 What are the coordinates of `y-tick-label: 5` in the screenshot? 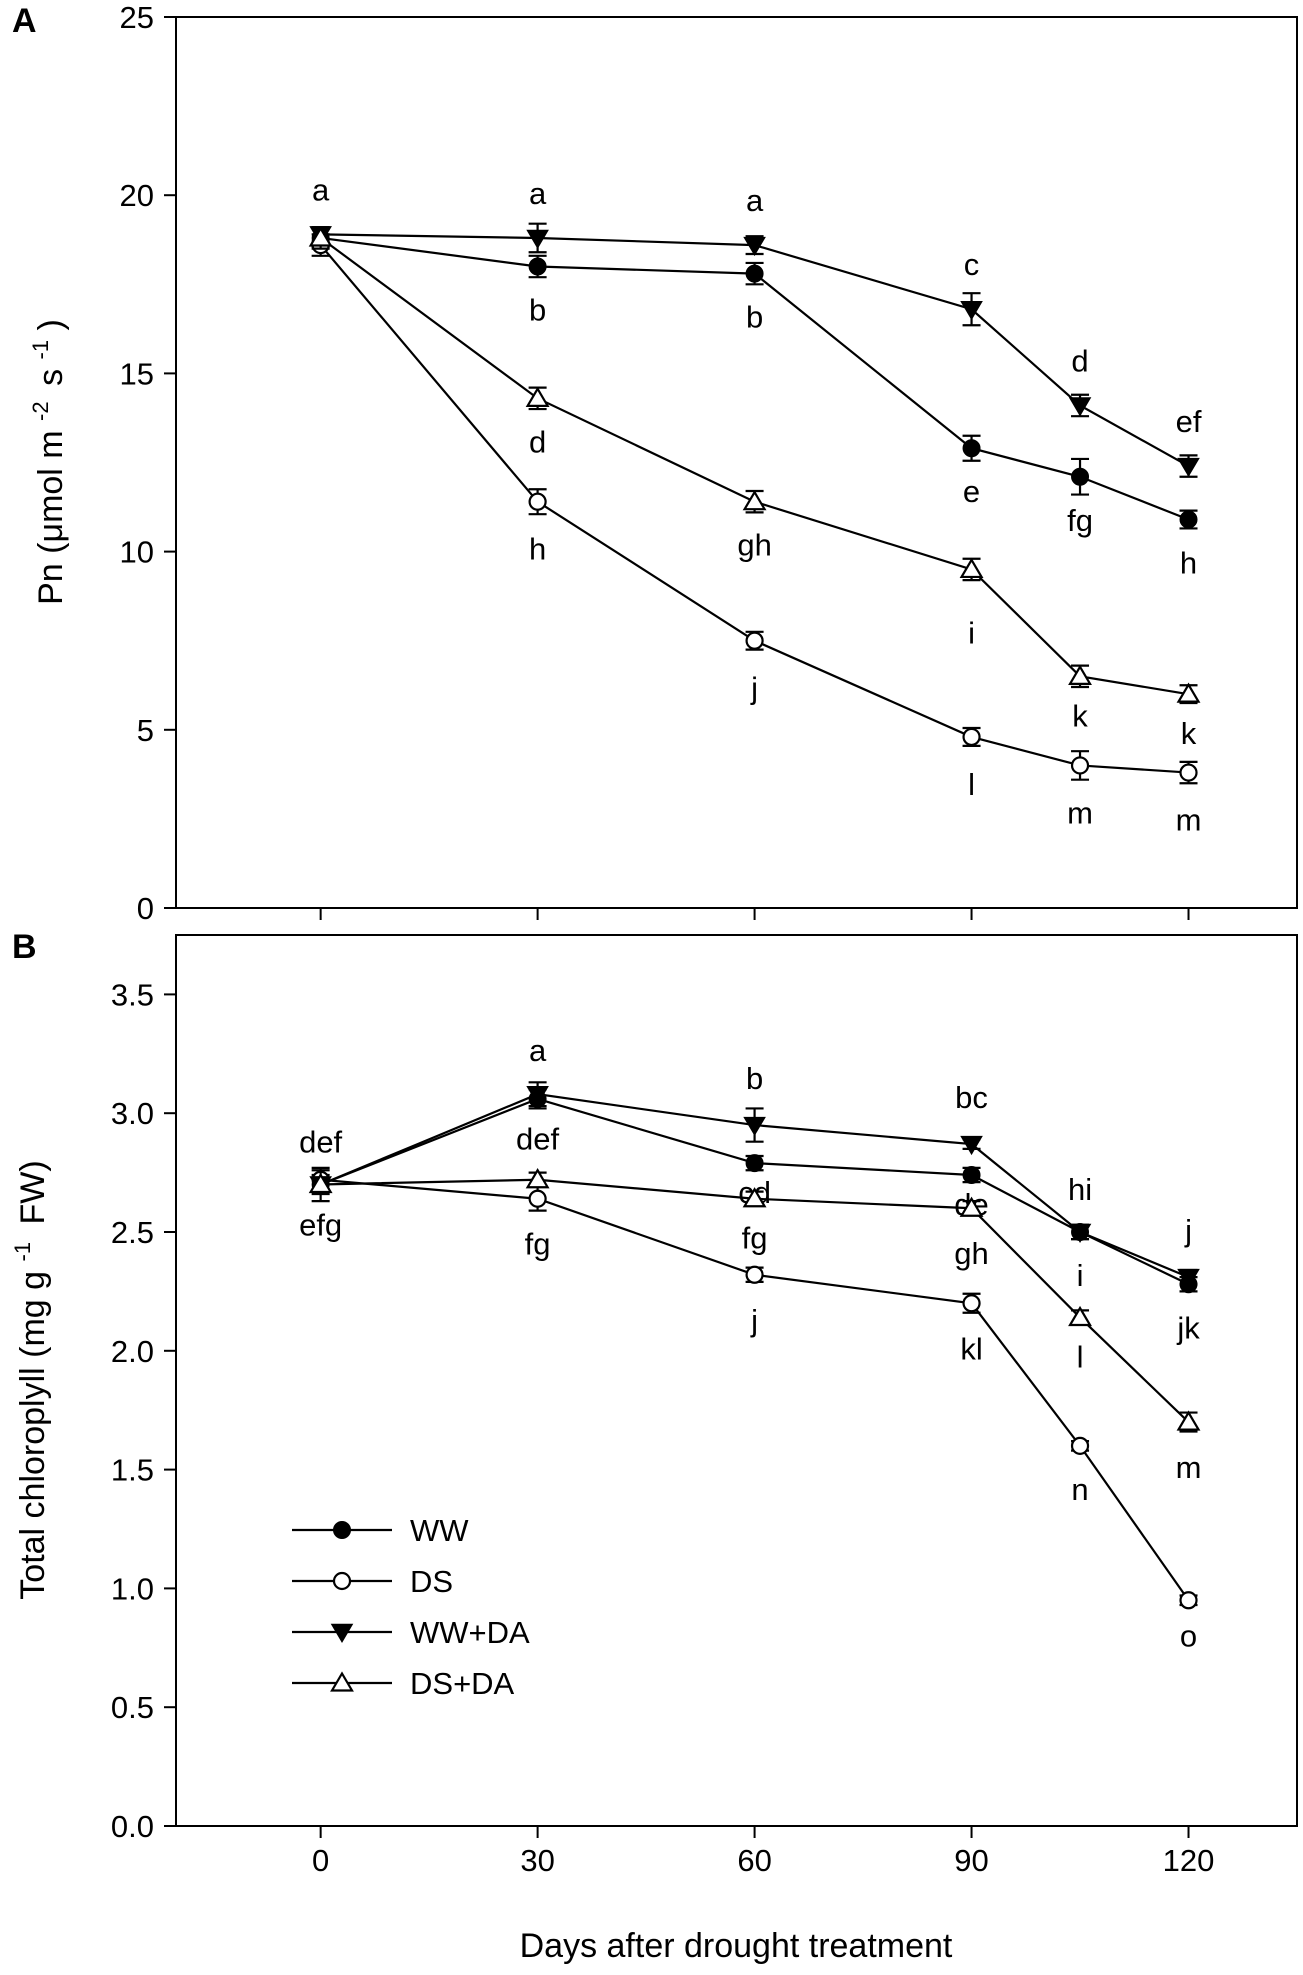 It's located at (145, 730).